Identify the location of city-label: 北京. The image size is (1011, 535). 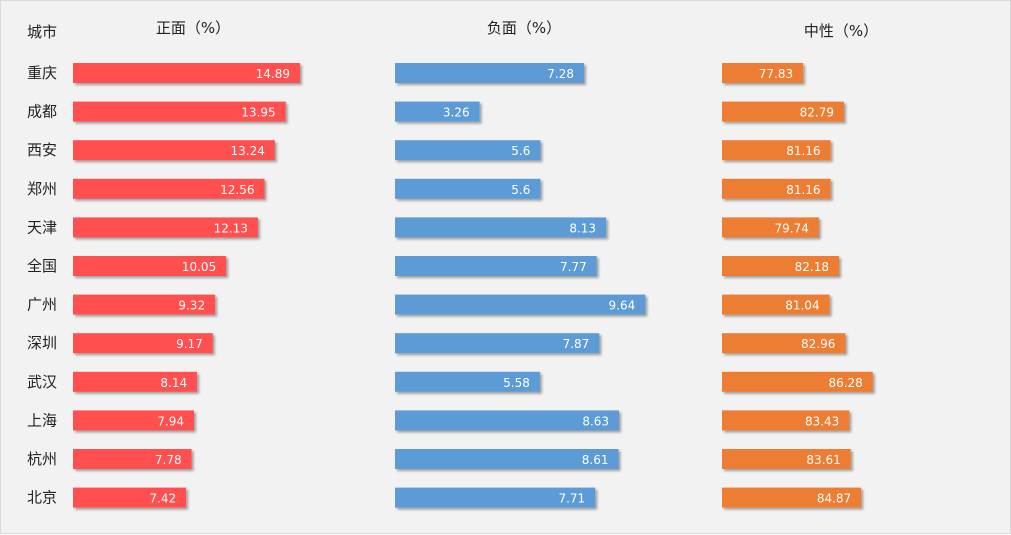
(42, 498).